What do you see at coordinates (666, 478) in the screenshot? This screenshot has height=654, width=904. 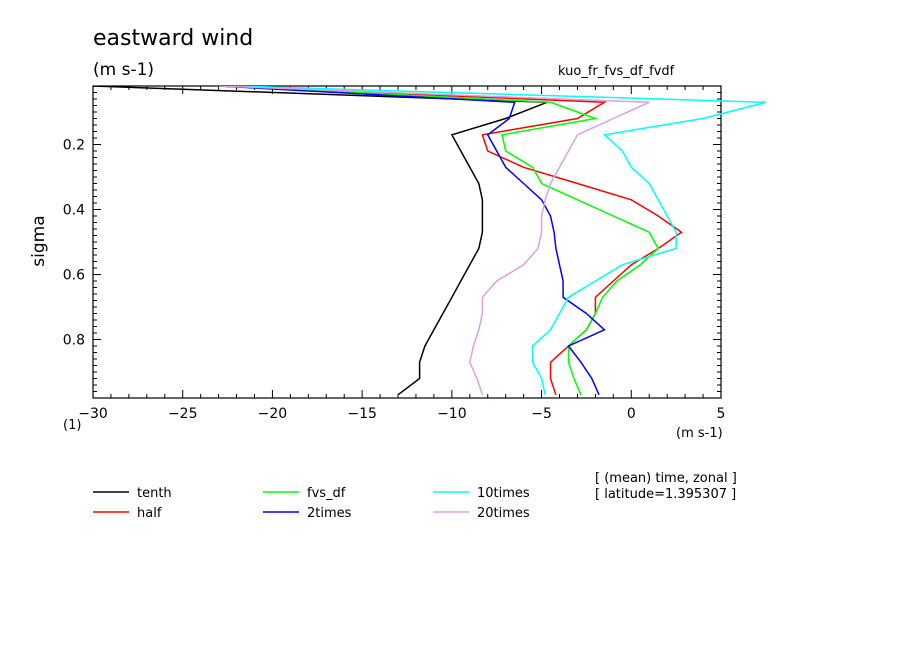 I see `info-line-1: [ (mean) time, zonal ]` at bounding box center [666, 478].